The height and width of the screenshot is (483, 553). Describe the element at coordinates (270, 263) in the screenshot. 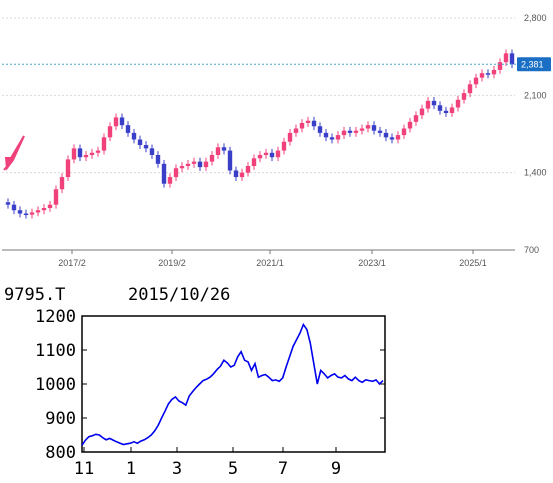

I see `x-tick-label: 2021/1` at that location.